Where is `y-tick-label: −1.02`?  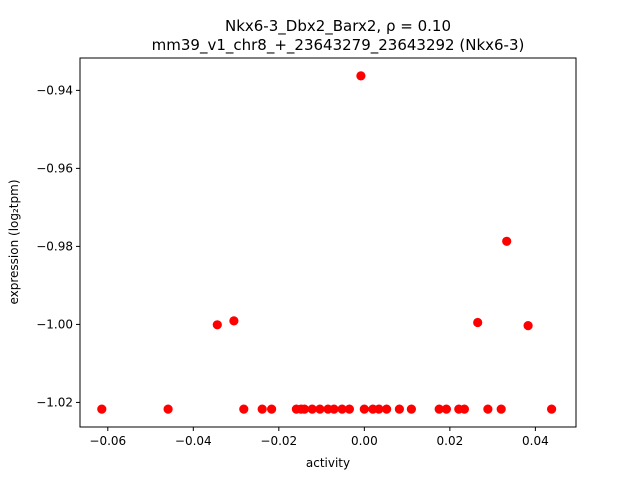 y-tick-label: −1.02 is located at coordinates (54, 402).